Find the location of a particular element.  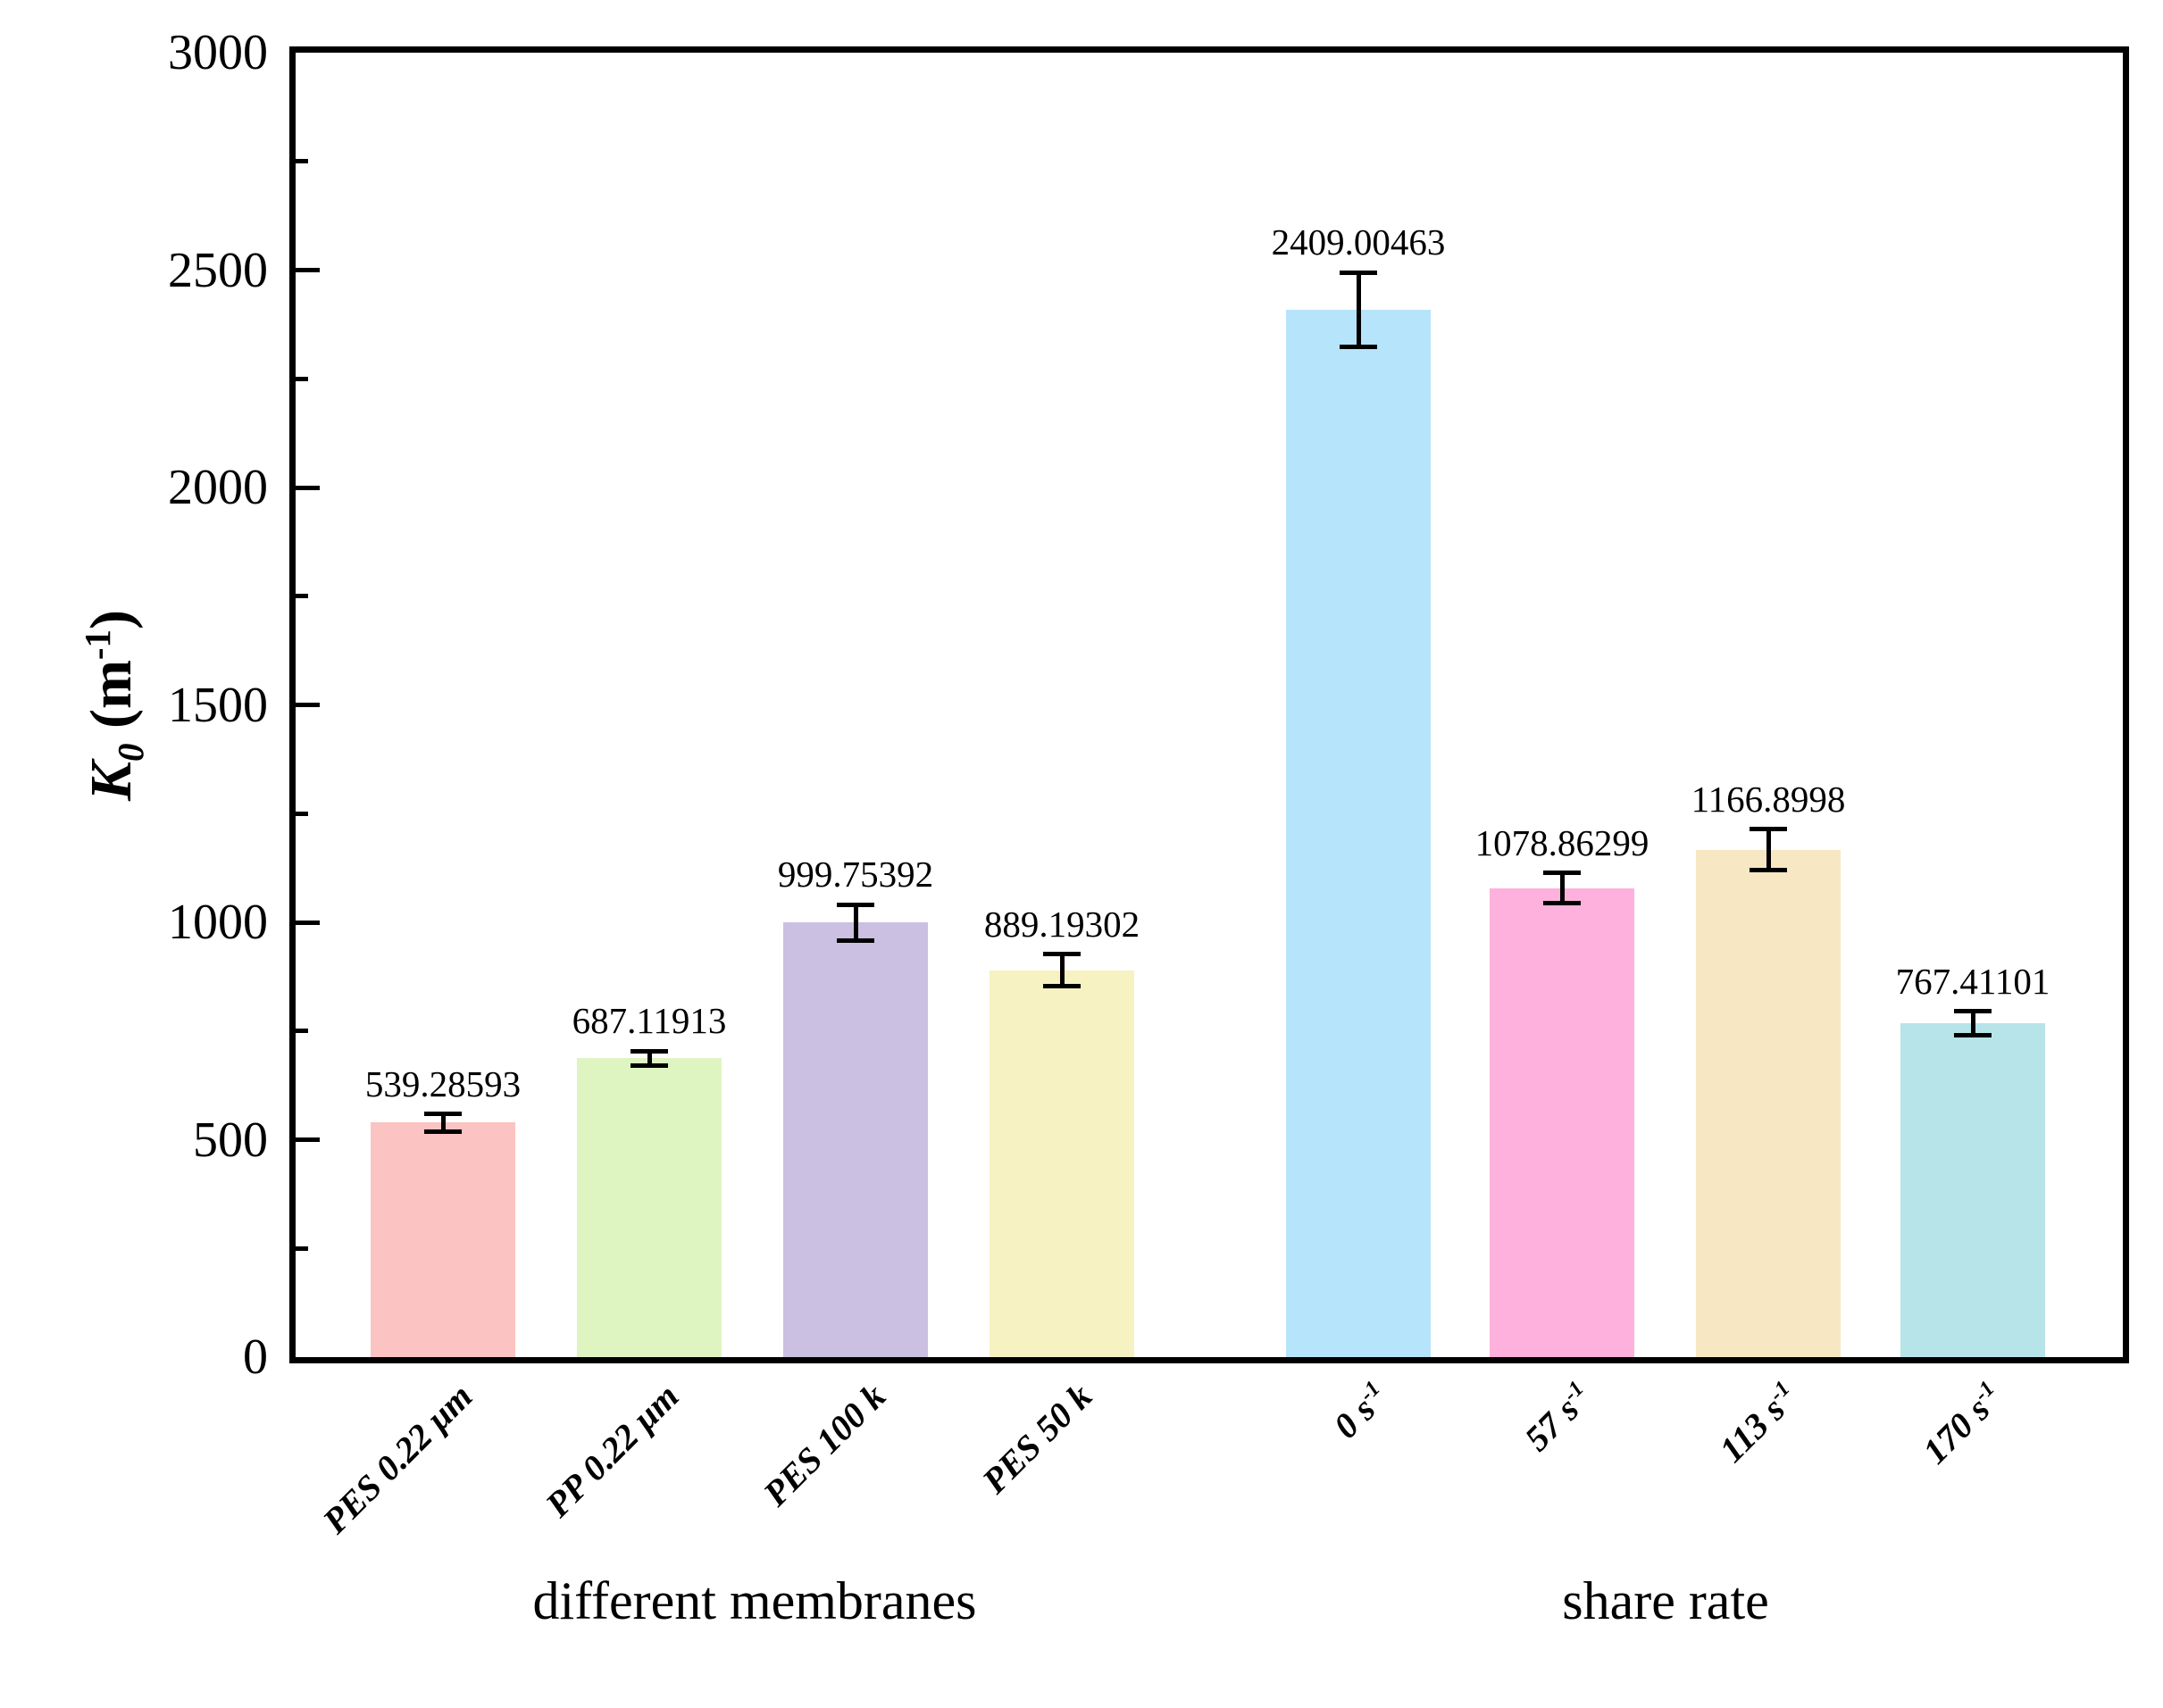

x-category-text: PES 50 k is located at coordinates (1036, 1439).